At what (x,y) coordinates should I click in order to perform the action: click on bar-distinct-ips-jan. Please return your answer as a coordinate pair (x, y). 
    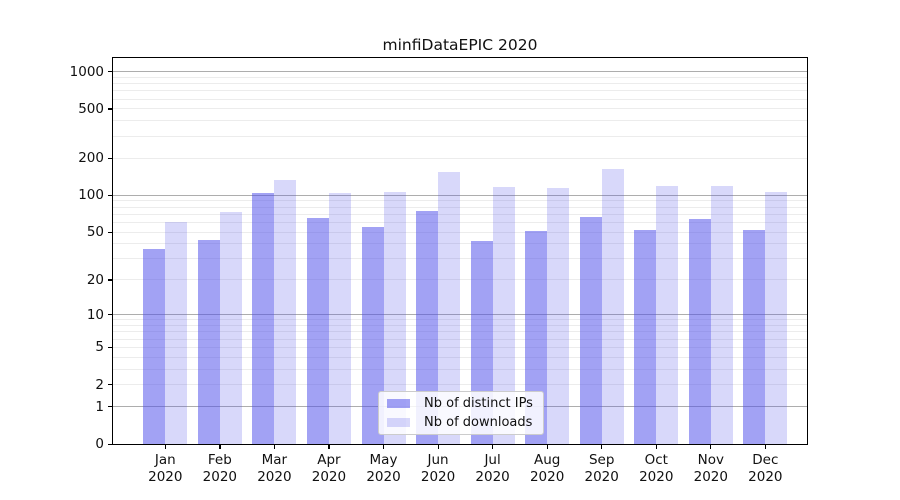
    Looking at the image, I should click on (154, 346).